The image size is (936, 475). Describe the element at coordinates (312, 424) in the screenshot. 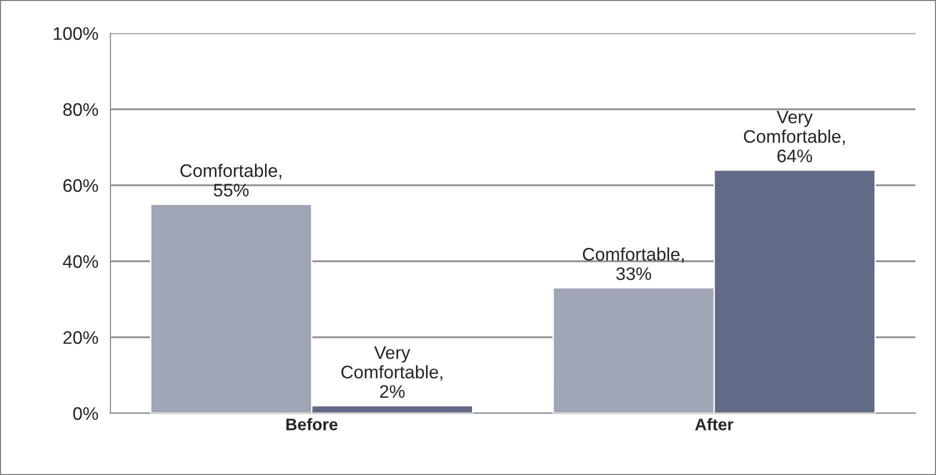

I see `x-tick-label: Before` at that location.